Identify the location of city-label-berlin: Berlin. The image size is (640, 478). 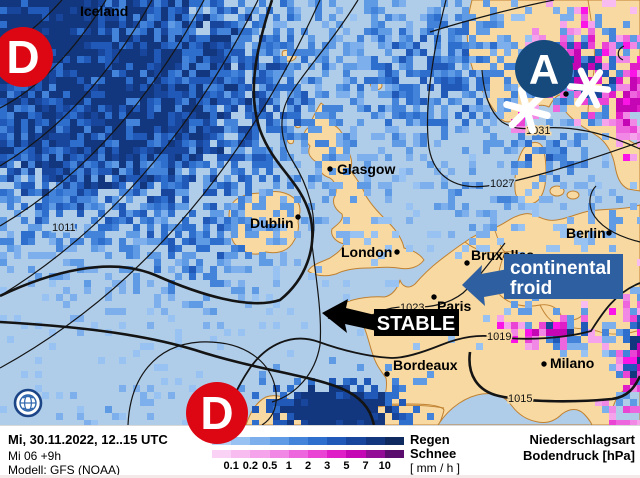
(586, 233).